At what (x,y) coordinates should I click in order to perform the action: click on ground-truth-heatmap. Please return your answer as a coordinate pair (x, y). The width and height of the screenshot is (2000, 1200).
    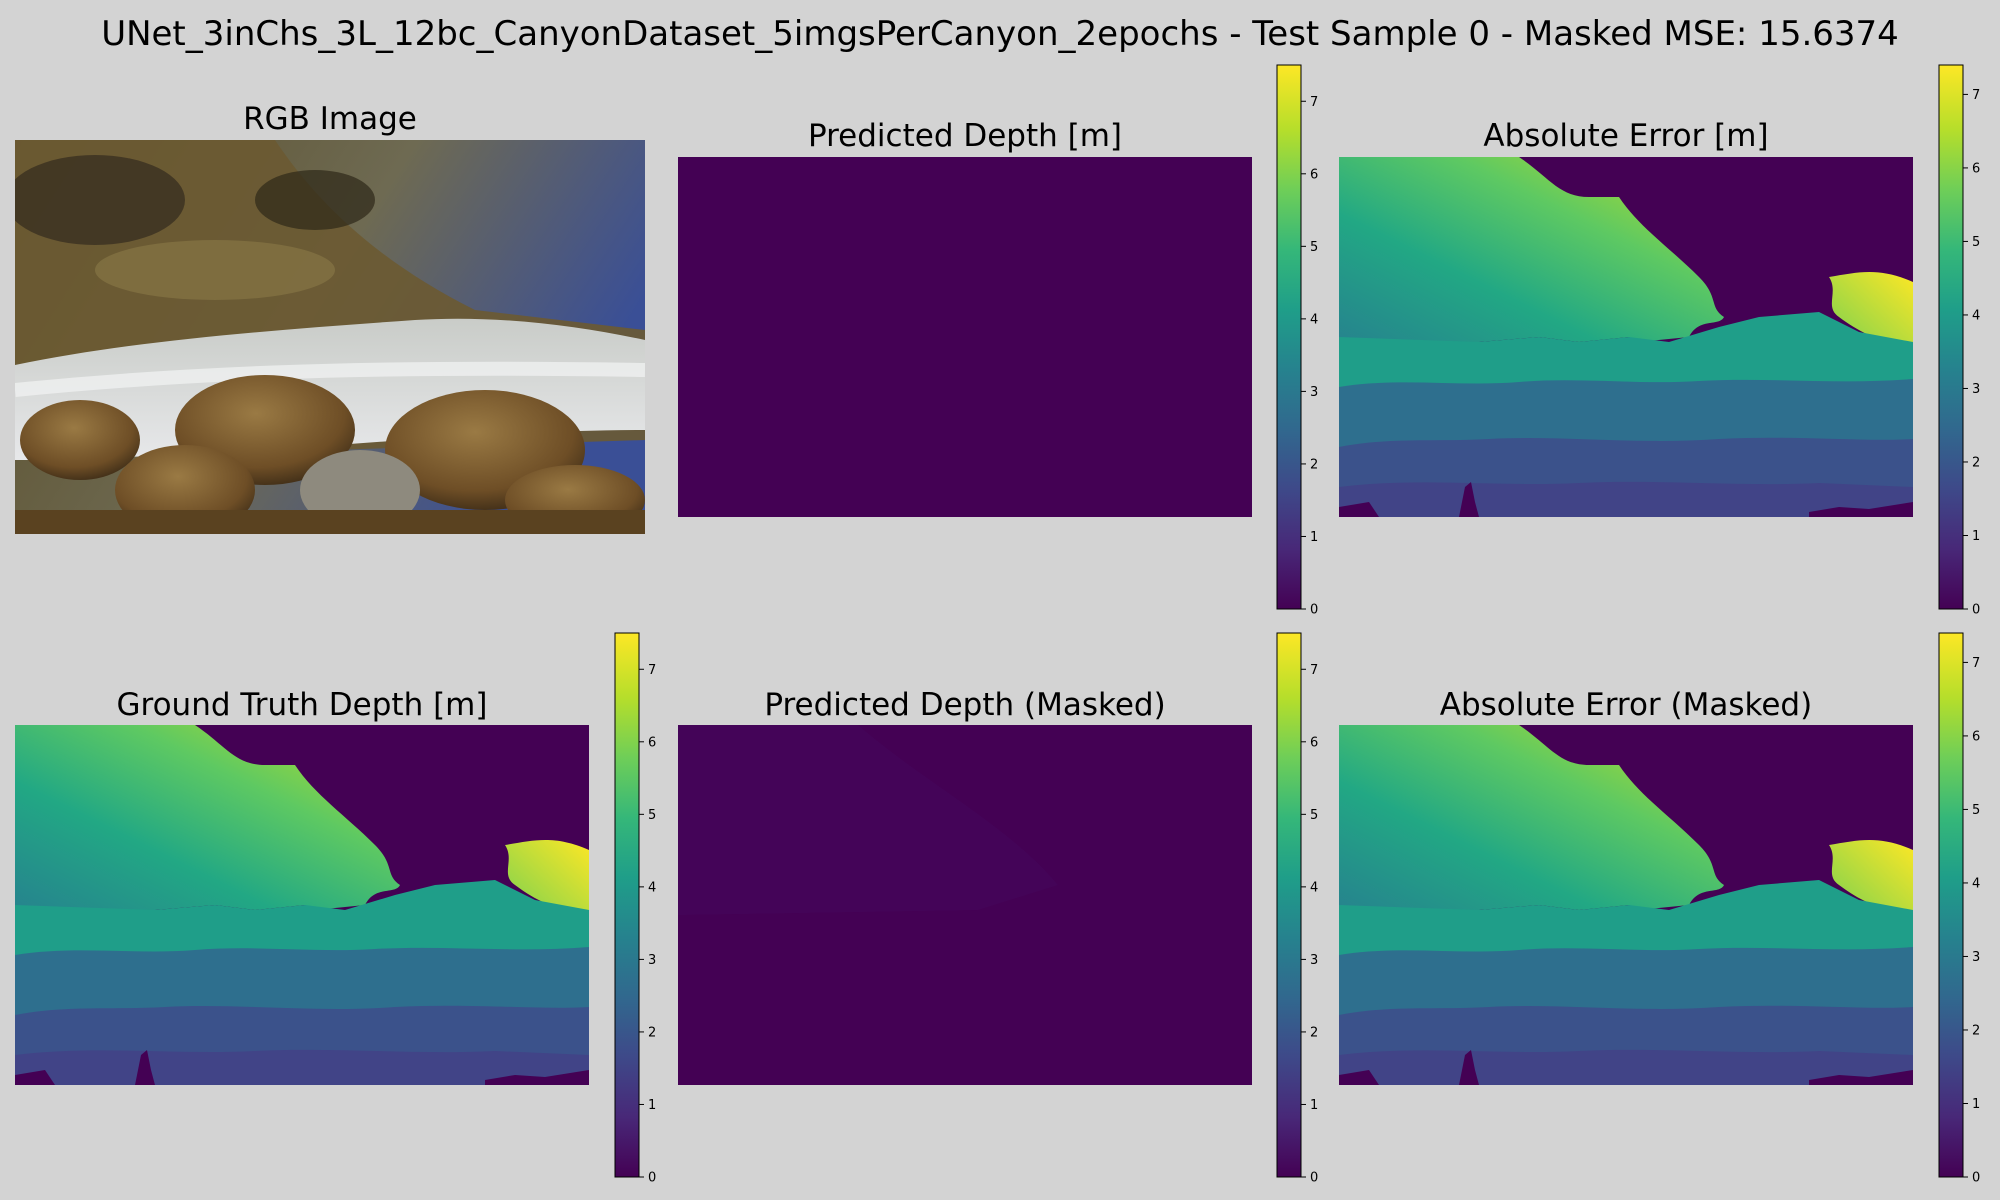
    Looking at the image, I should click on (302, 905).